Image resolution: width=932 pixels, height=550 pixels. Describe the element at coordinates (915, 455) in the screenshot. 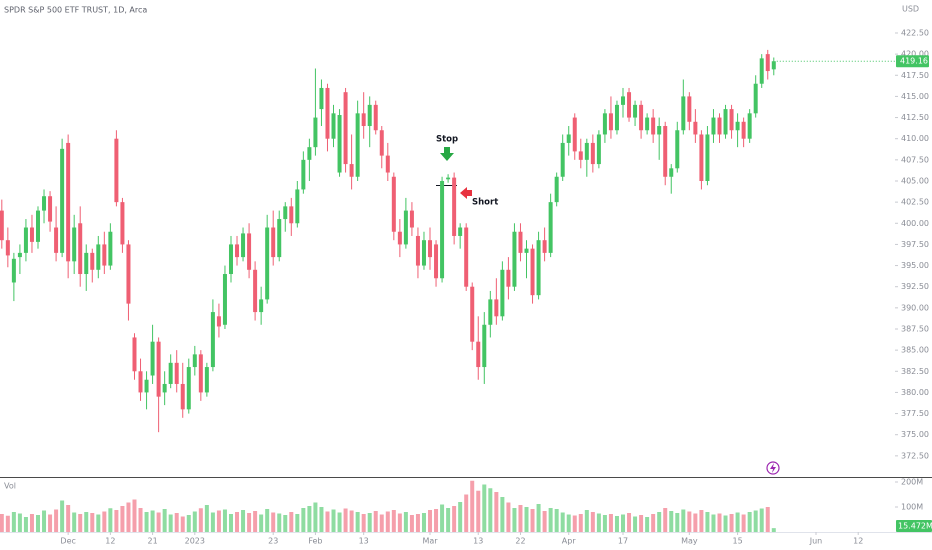

I see `y-tick-label: 372.50` at that location.